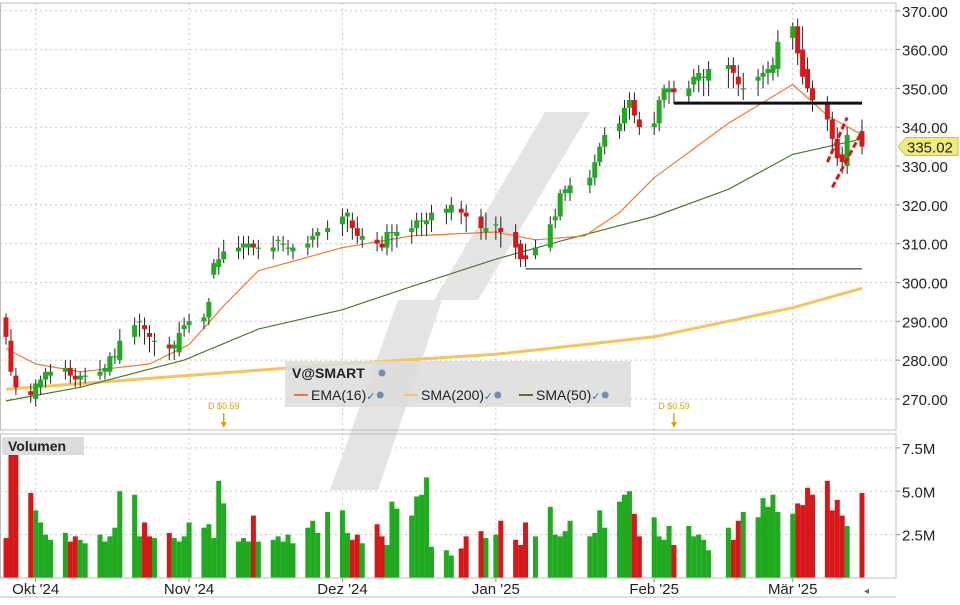  I want to click on volume-title: Volumen, so click(37, 446).